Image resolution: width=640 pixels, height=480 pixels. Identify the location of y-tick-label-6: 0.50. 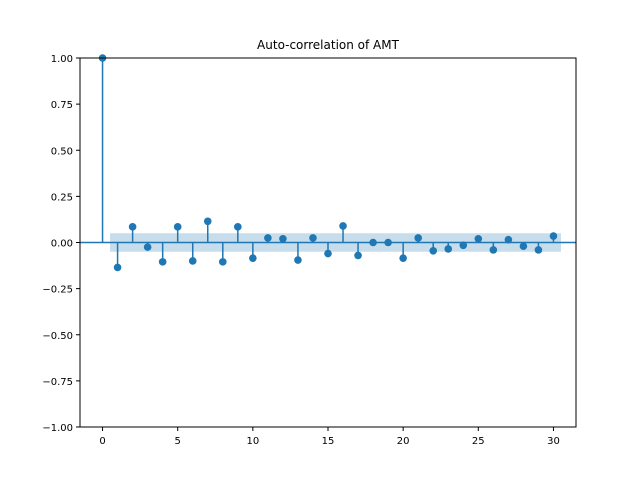
(62, 151).